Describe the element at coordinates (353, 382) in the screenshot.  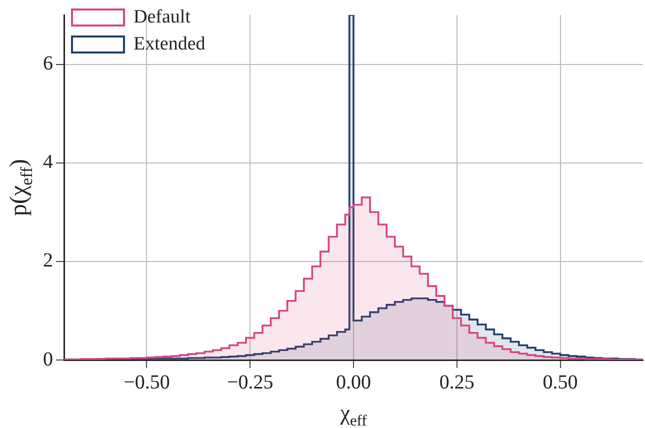
I see `x-tick-label: 0.00` at that location.